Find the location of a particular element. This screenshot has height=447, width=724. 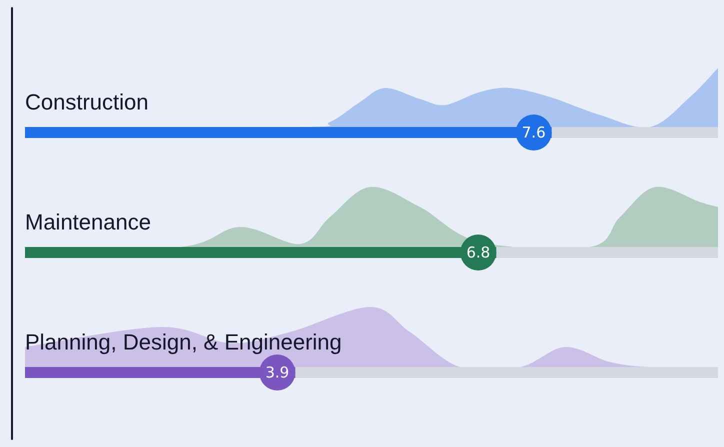

data-label: 3.9 is located at coordinates (277, 373).